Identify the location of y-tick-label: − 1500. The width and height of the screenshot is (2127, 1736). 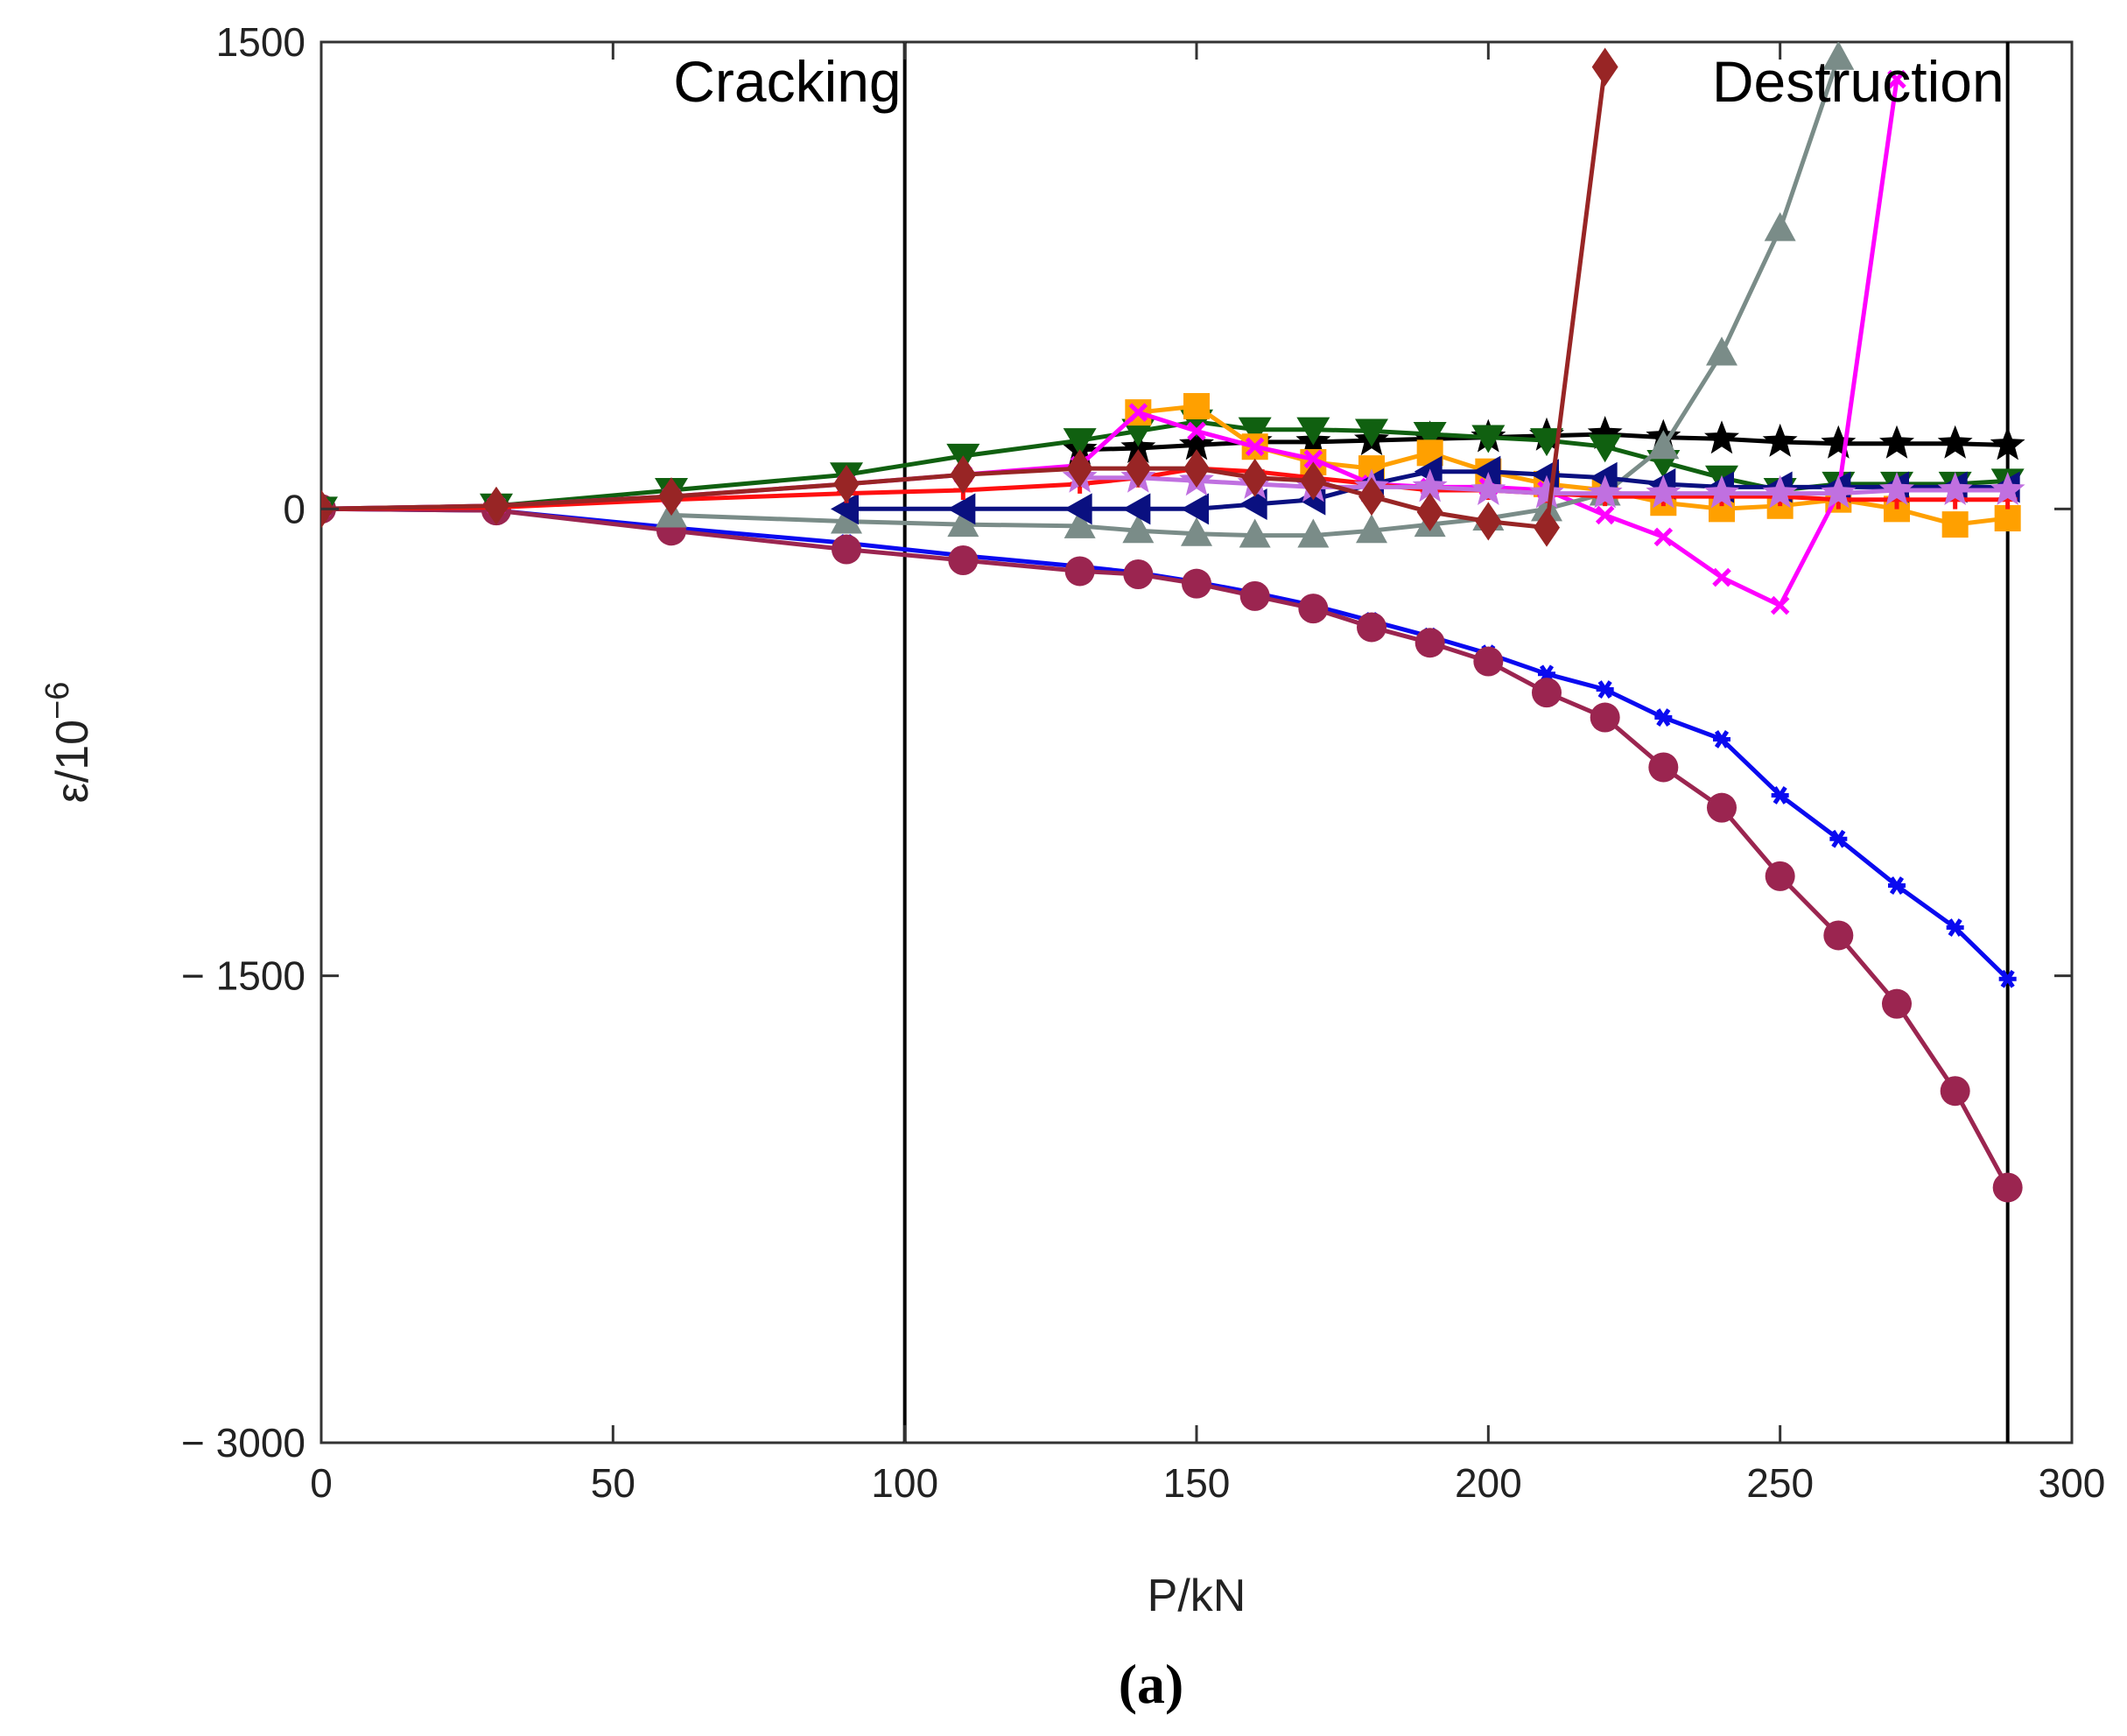
(243, 976).